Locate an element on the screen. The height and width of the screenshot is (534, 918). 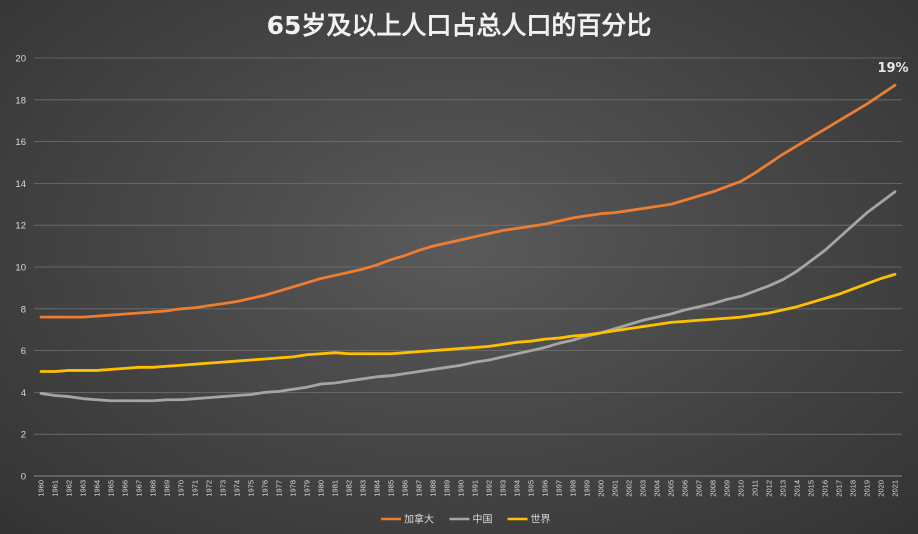
x-tick-label: 2010 is located at coordinates (741, 488).